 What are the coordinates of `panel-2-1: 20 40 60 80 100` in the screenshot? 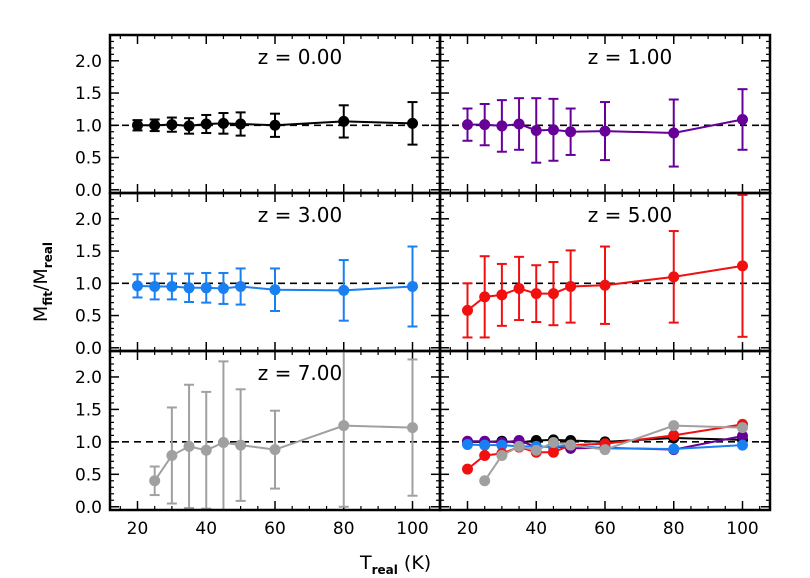 It's located at (605, 444).